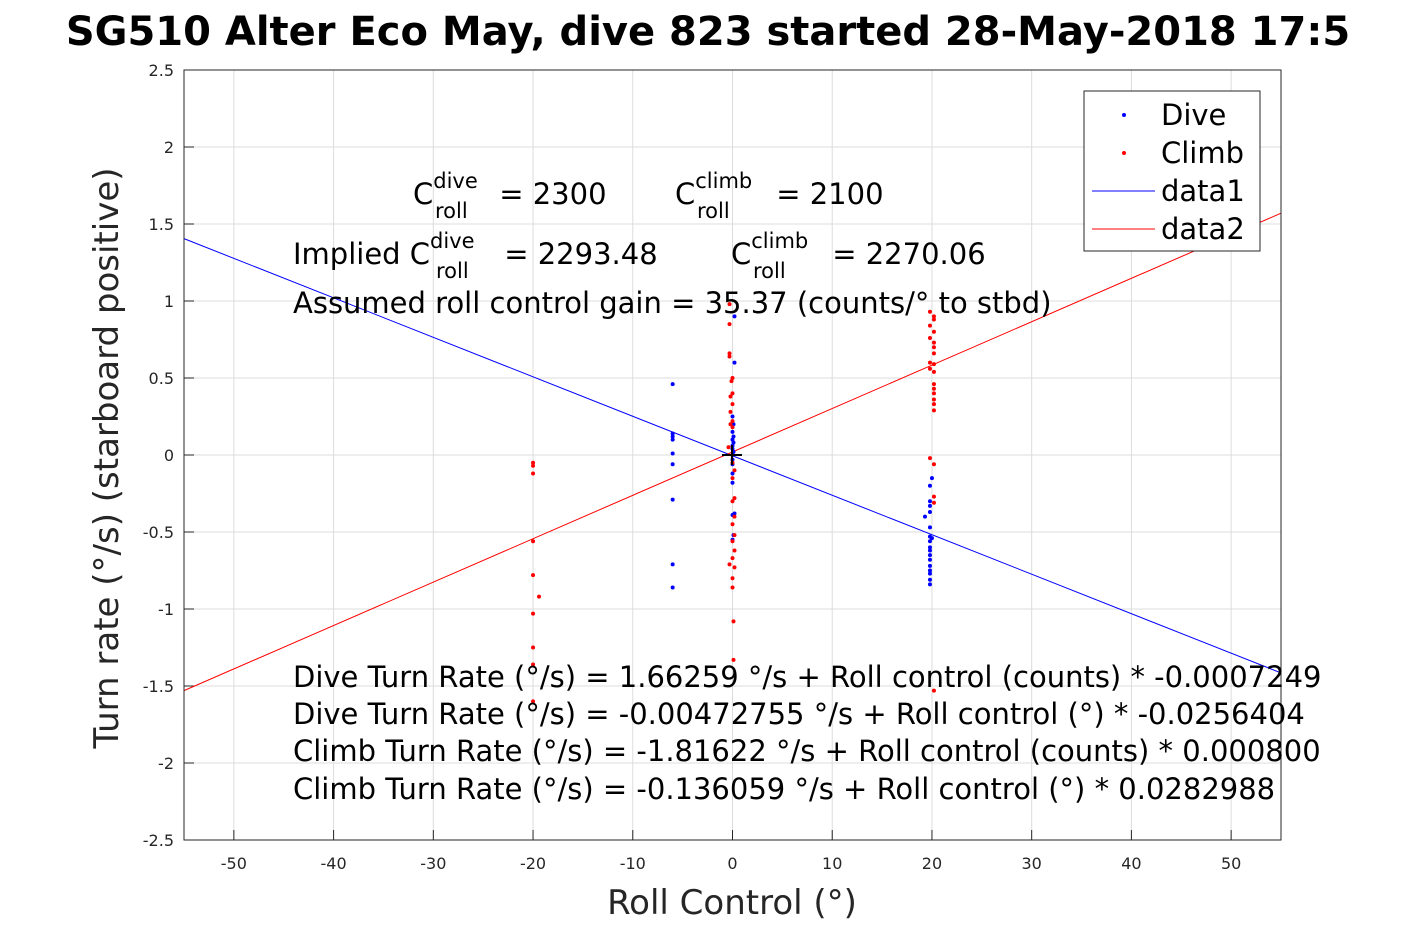  What do you see at coordinates (107, 458) in the screenshot?
I see `y-axis-label: Turn rate (°/s) (starboard positive)` at bounding box center [107, 458].